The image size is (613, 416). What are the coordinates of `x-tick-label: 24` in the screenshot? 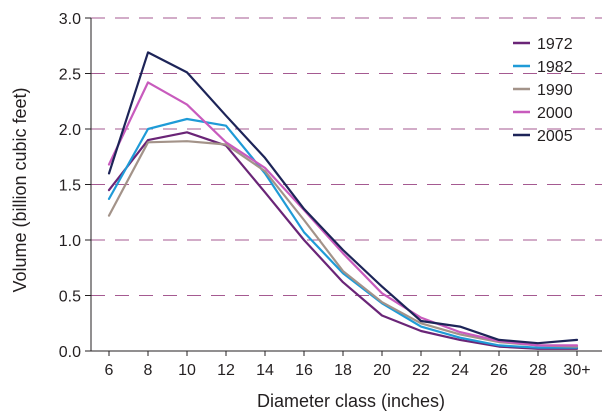 It's located at (460, 370).